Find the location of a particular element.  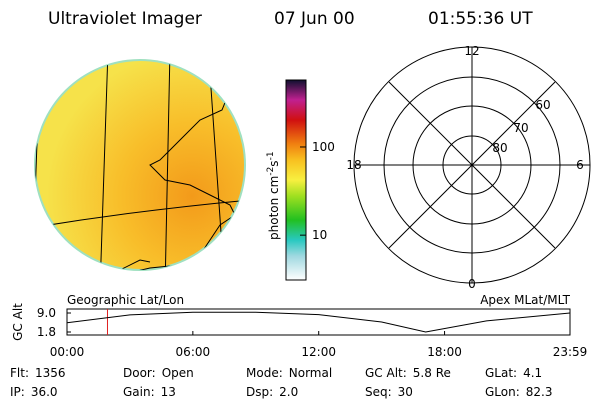

info-item: GLat: 4.1 is located at coordinates (513, 373).